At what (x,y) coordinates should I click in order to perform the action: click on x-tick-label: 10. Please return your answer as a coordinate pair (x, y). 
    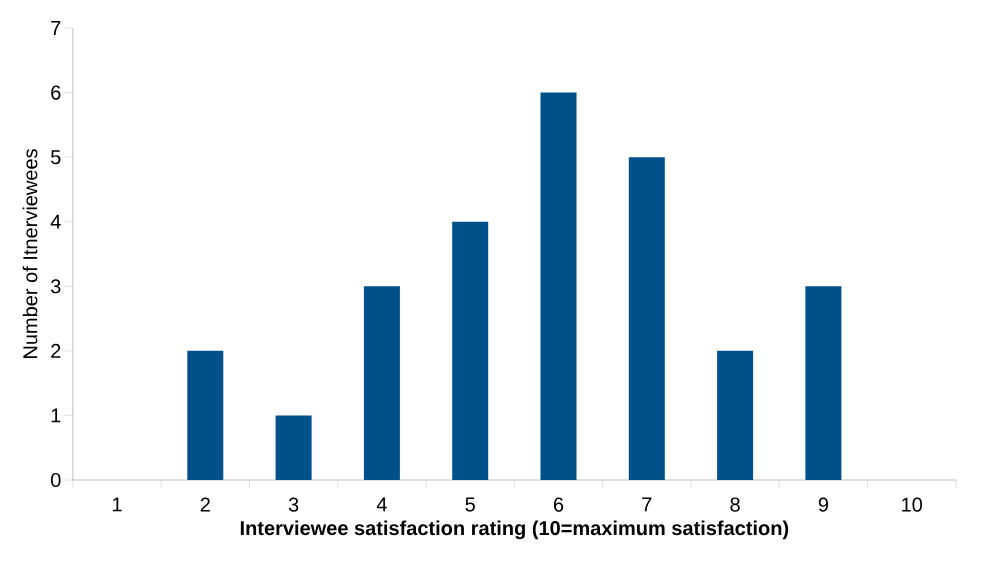
    Looking at the image, I should click on (912, 504).